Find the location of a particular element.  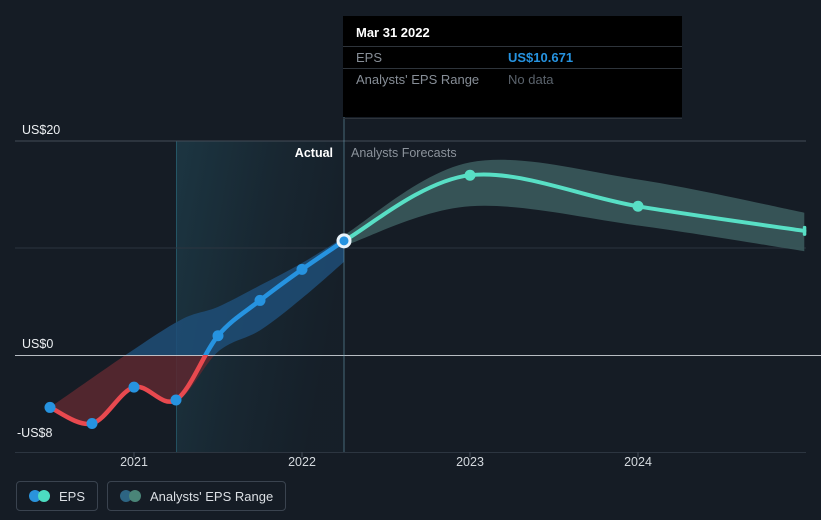

eps-forecast-line is located at coordinates (574, 207).